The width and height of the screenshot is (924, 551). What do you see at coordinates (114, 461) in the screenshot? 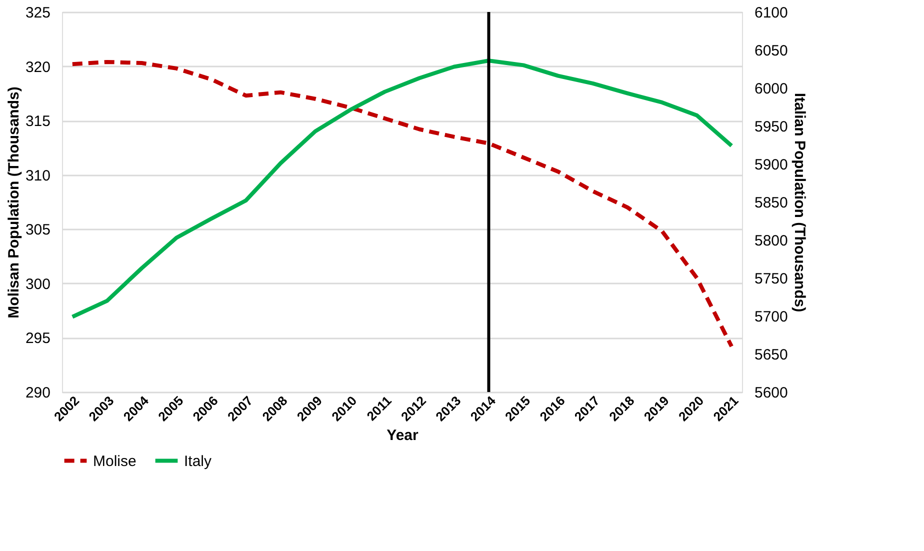
I see `legend-label: Molise` at bounding box center [114, 461].